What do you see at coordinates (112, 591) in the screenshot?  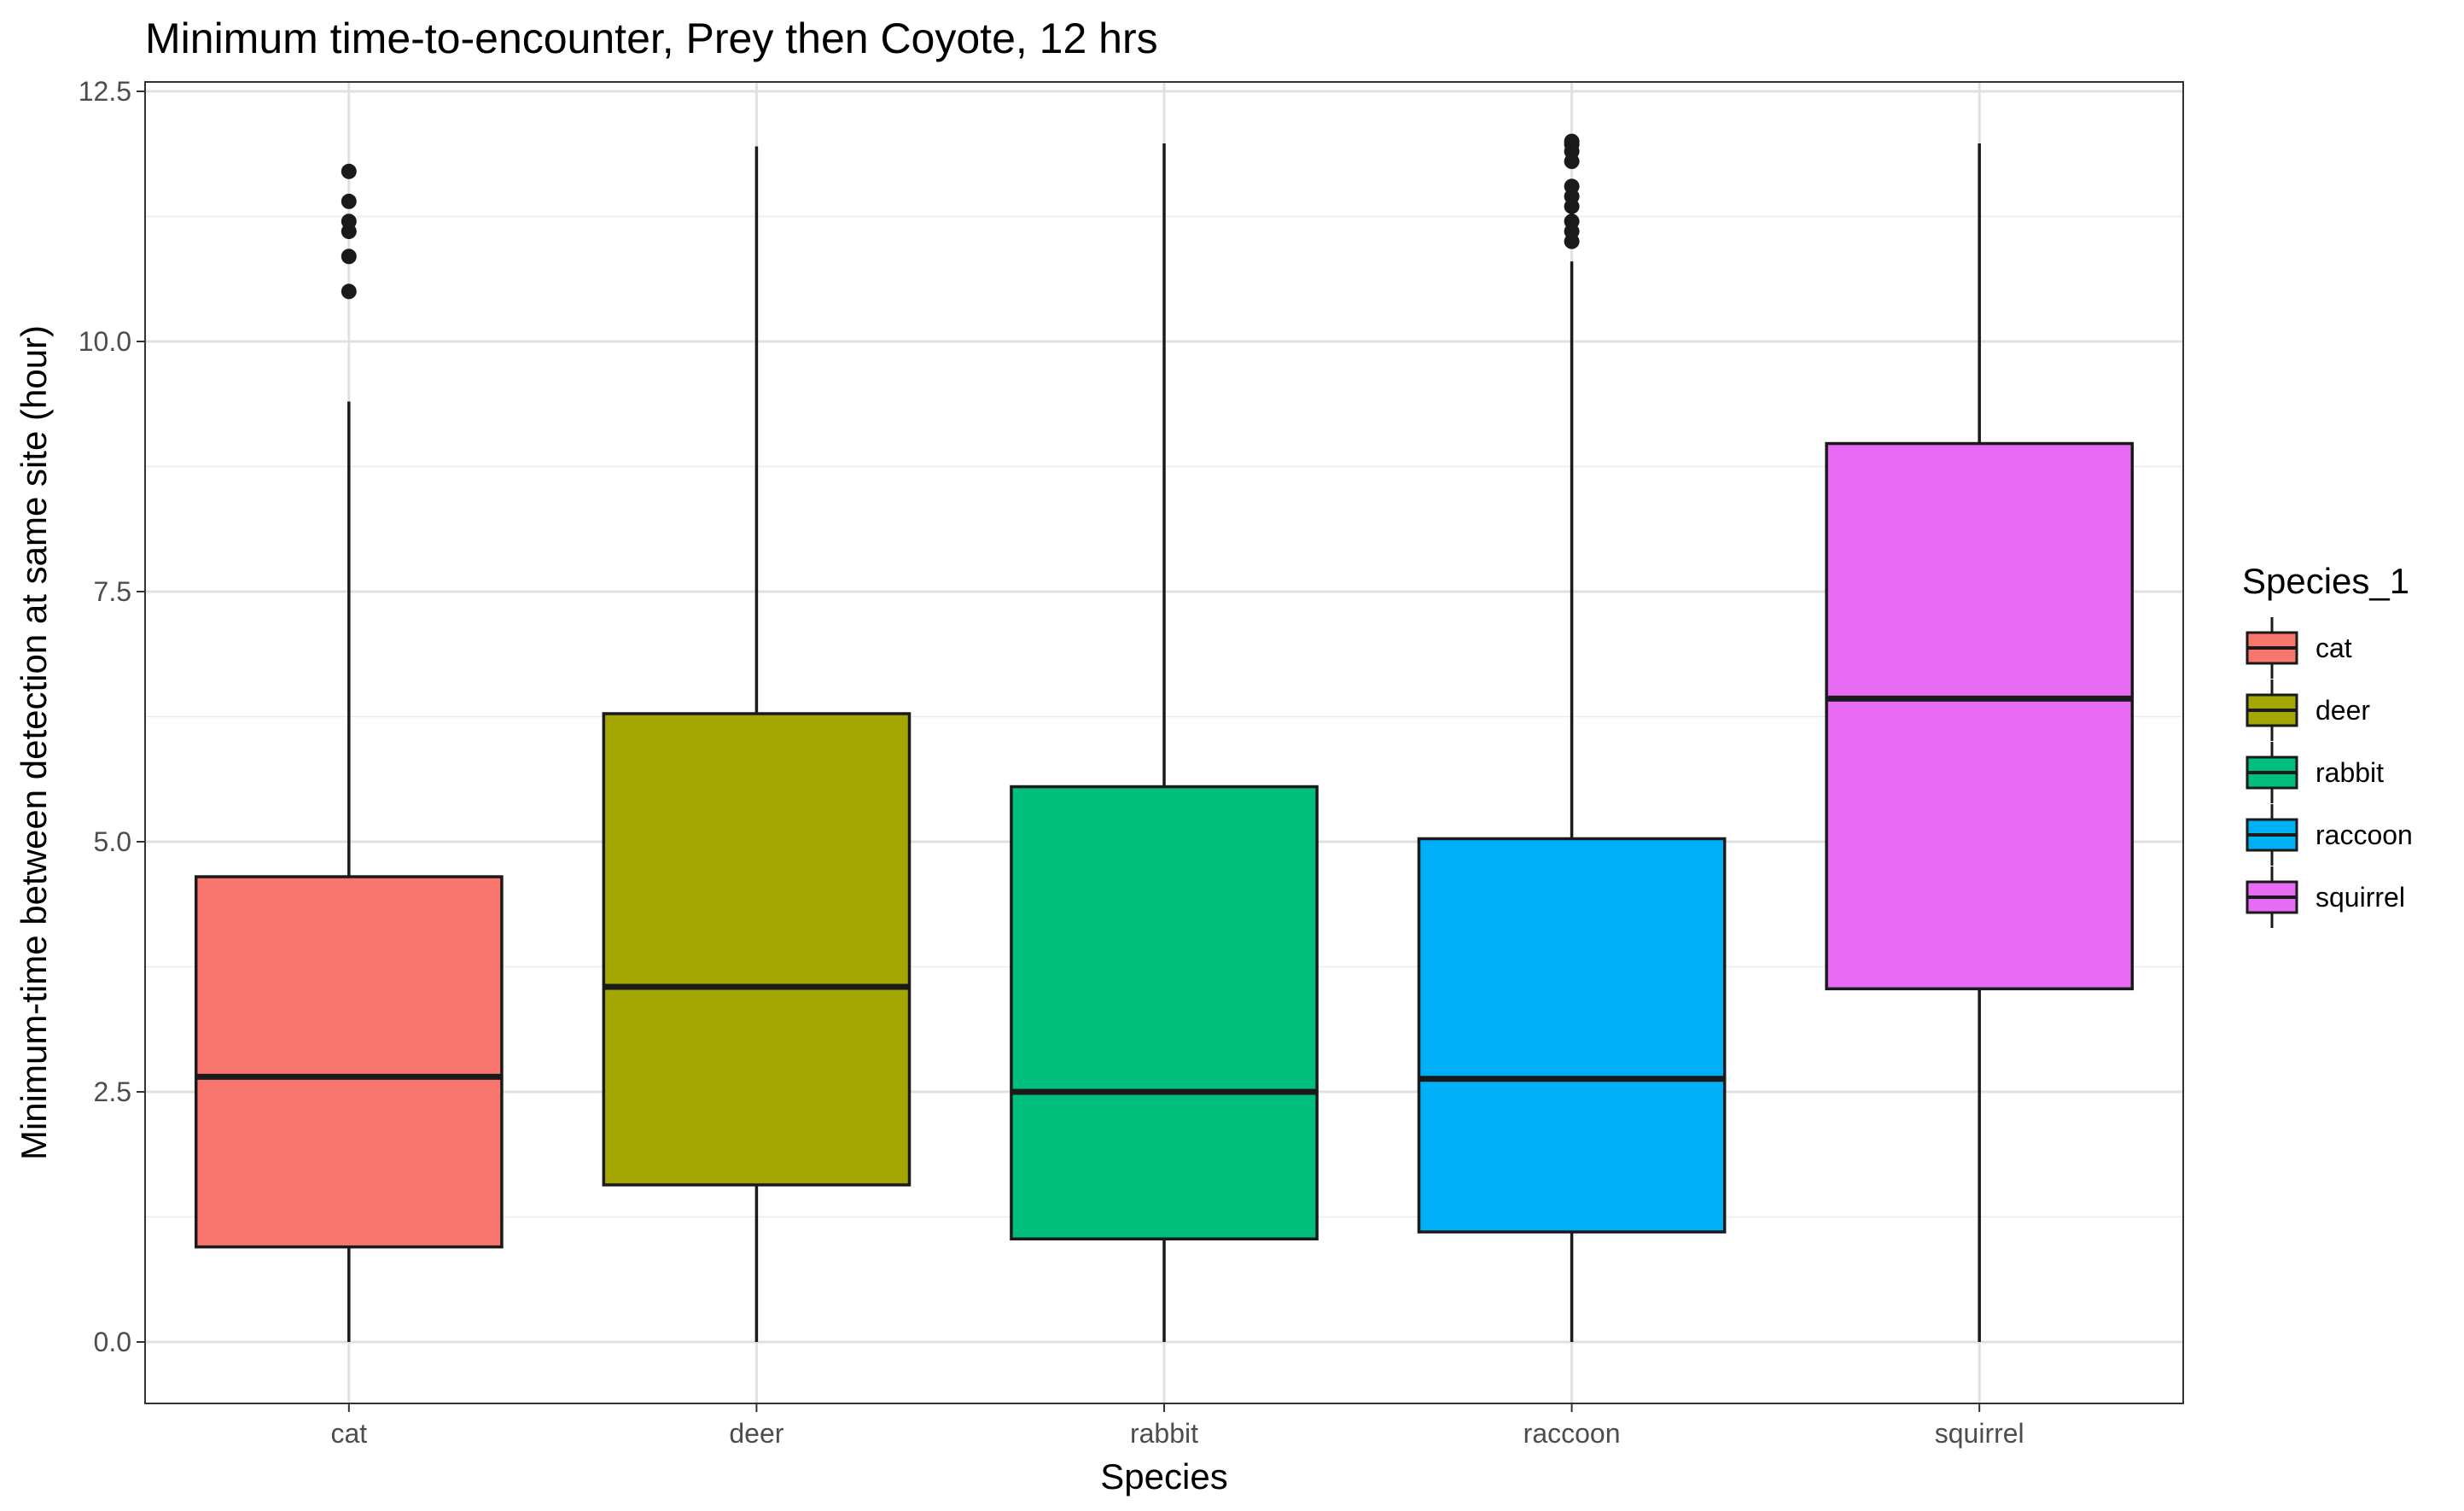 I see `y-tick-label: 7.5` at bounding box center [112, 591].